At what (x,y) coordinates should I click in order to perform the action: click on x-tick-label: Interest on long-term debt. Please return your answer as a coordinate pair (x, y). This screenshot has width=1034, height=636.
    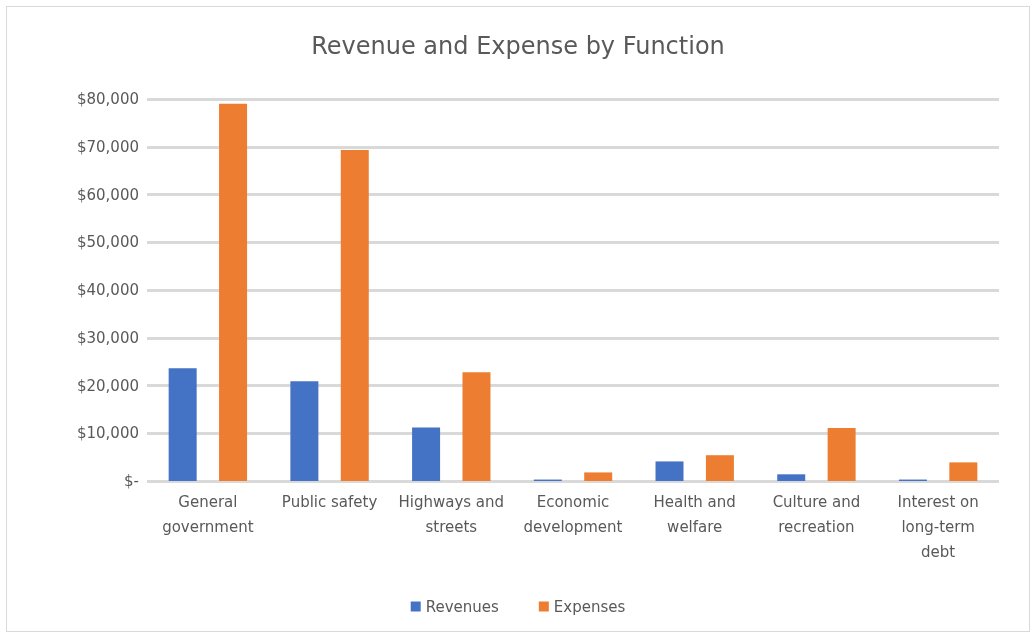
    Looking at the image, I should click on (938, 526).